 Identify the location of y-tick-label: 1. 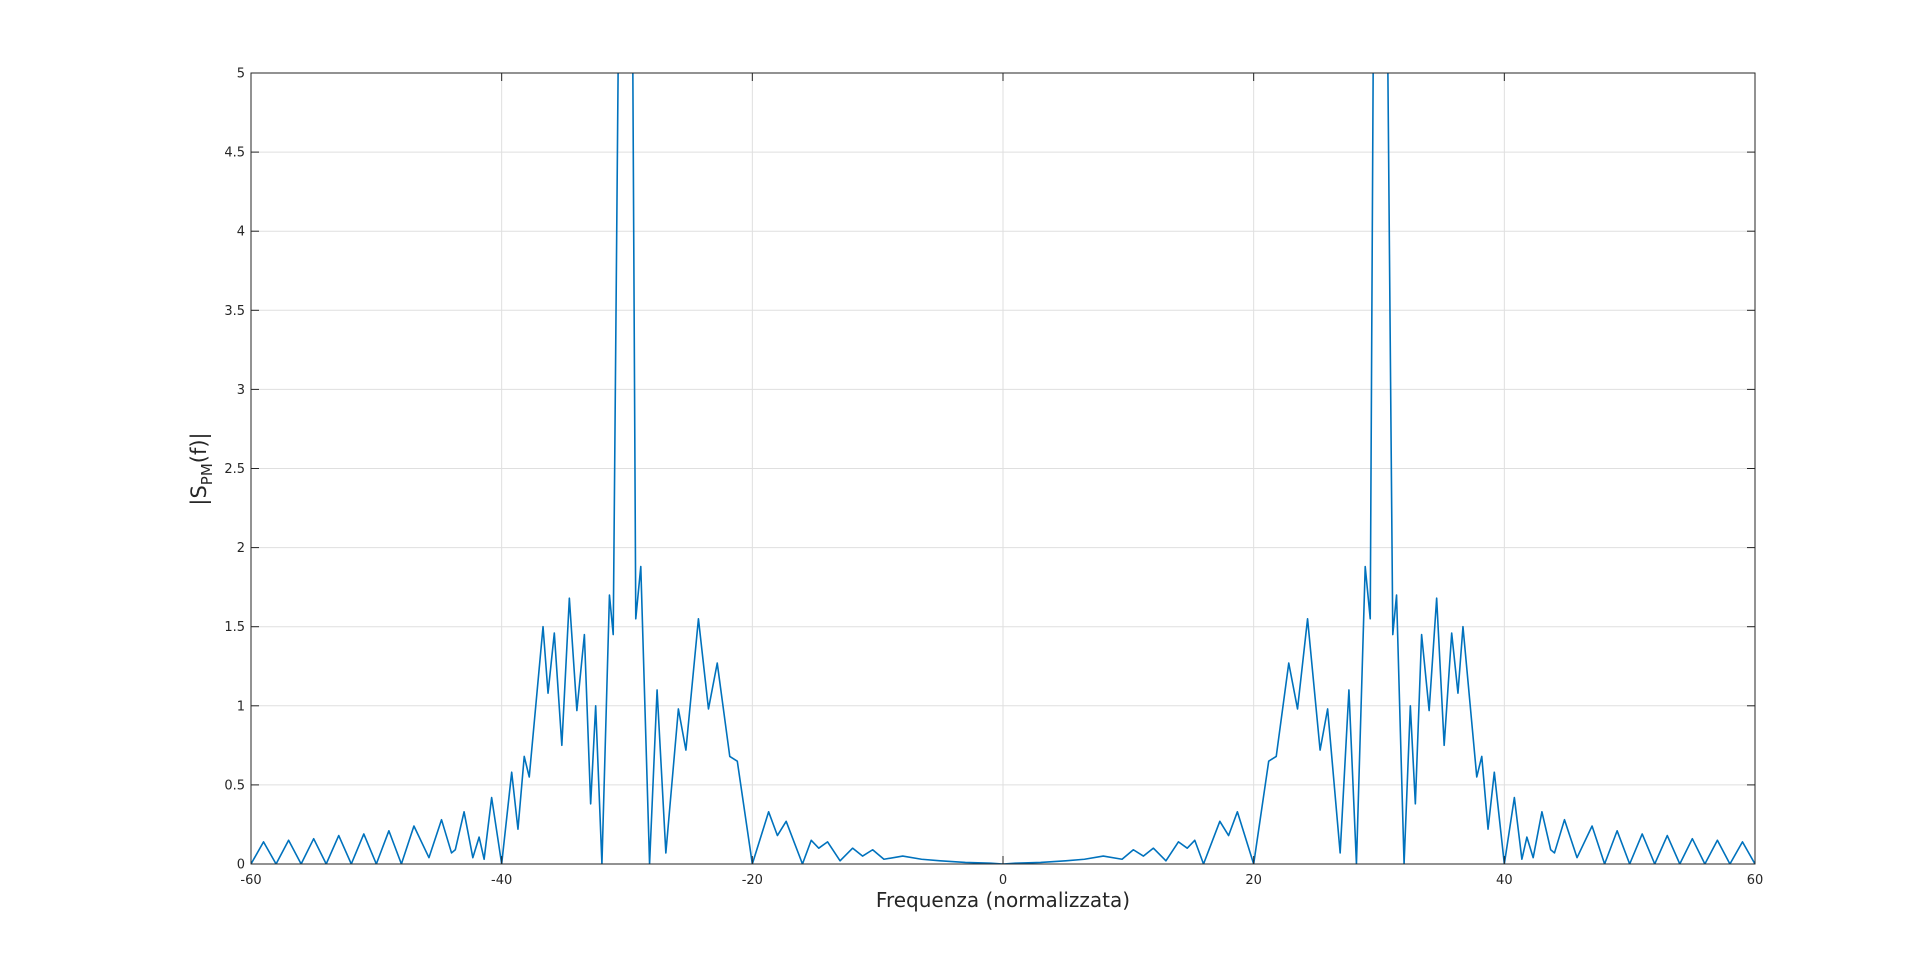
(241, 706).